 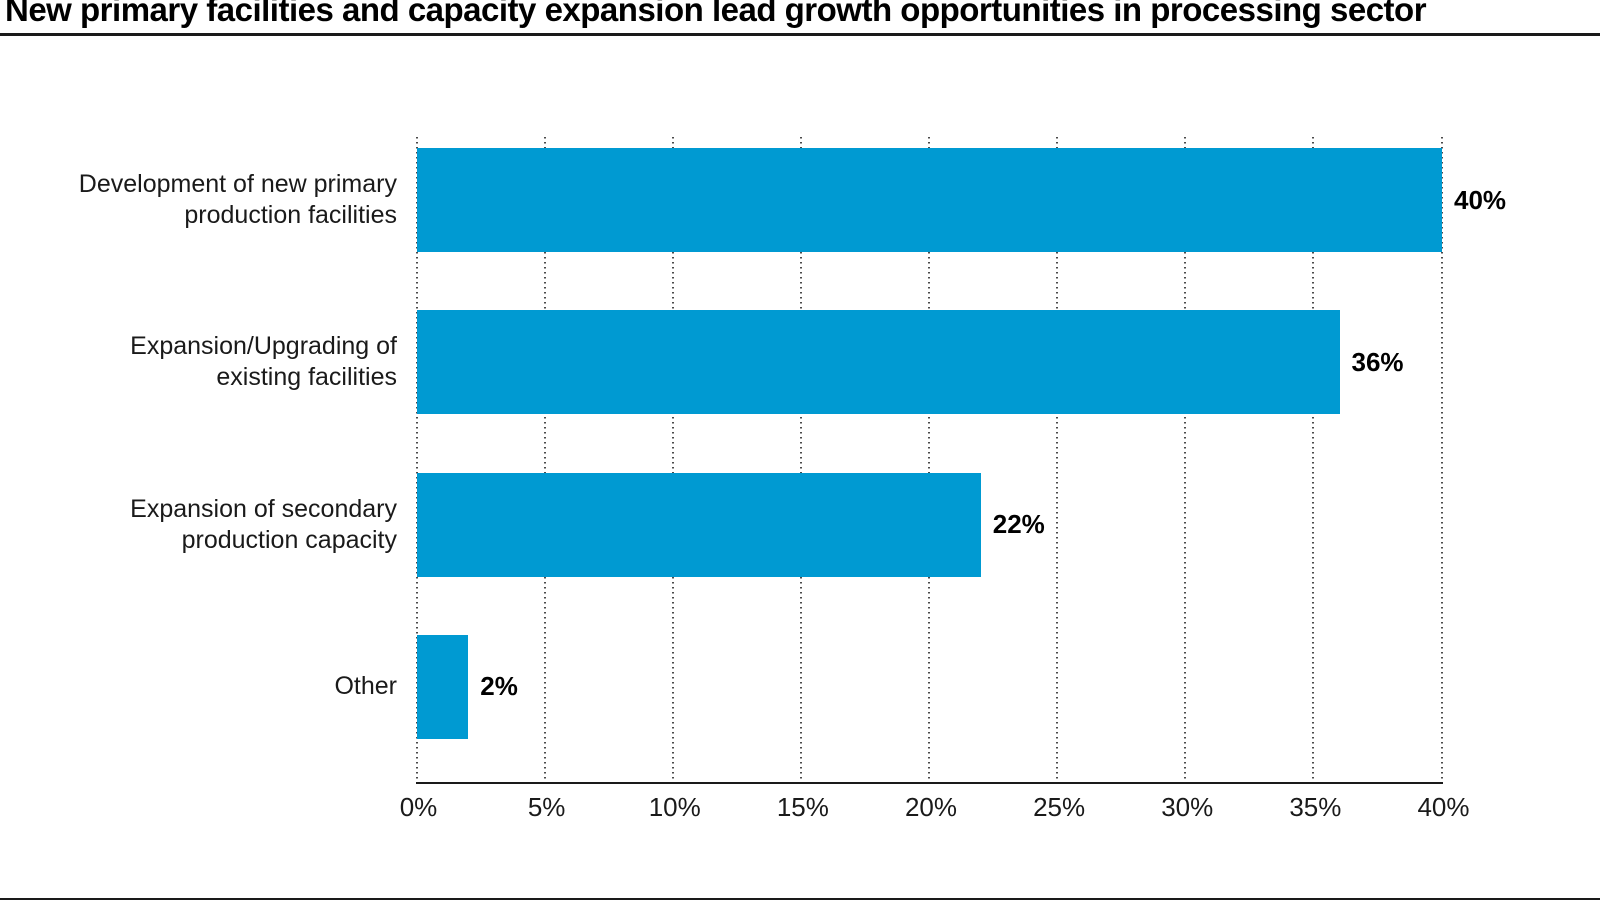 I want to click on category-label-line: existing facilities, so click(x=306, y=377).